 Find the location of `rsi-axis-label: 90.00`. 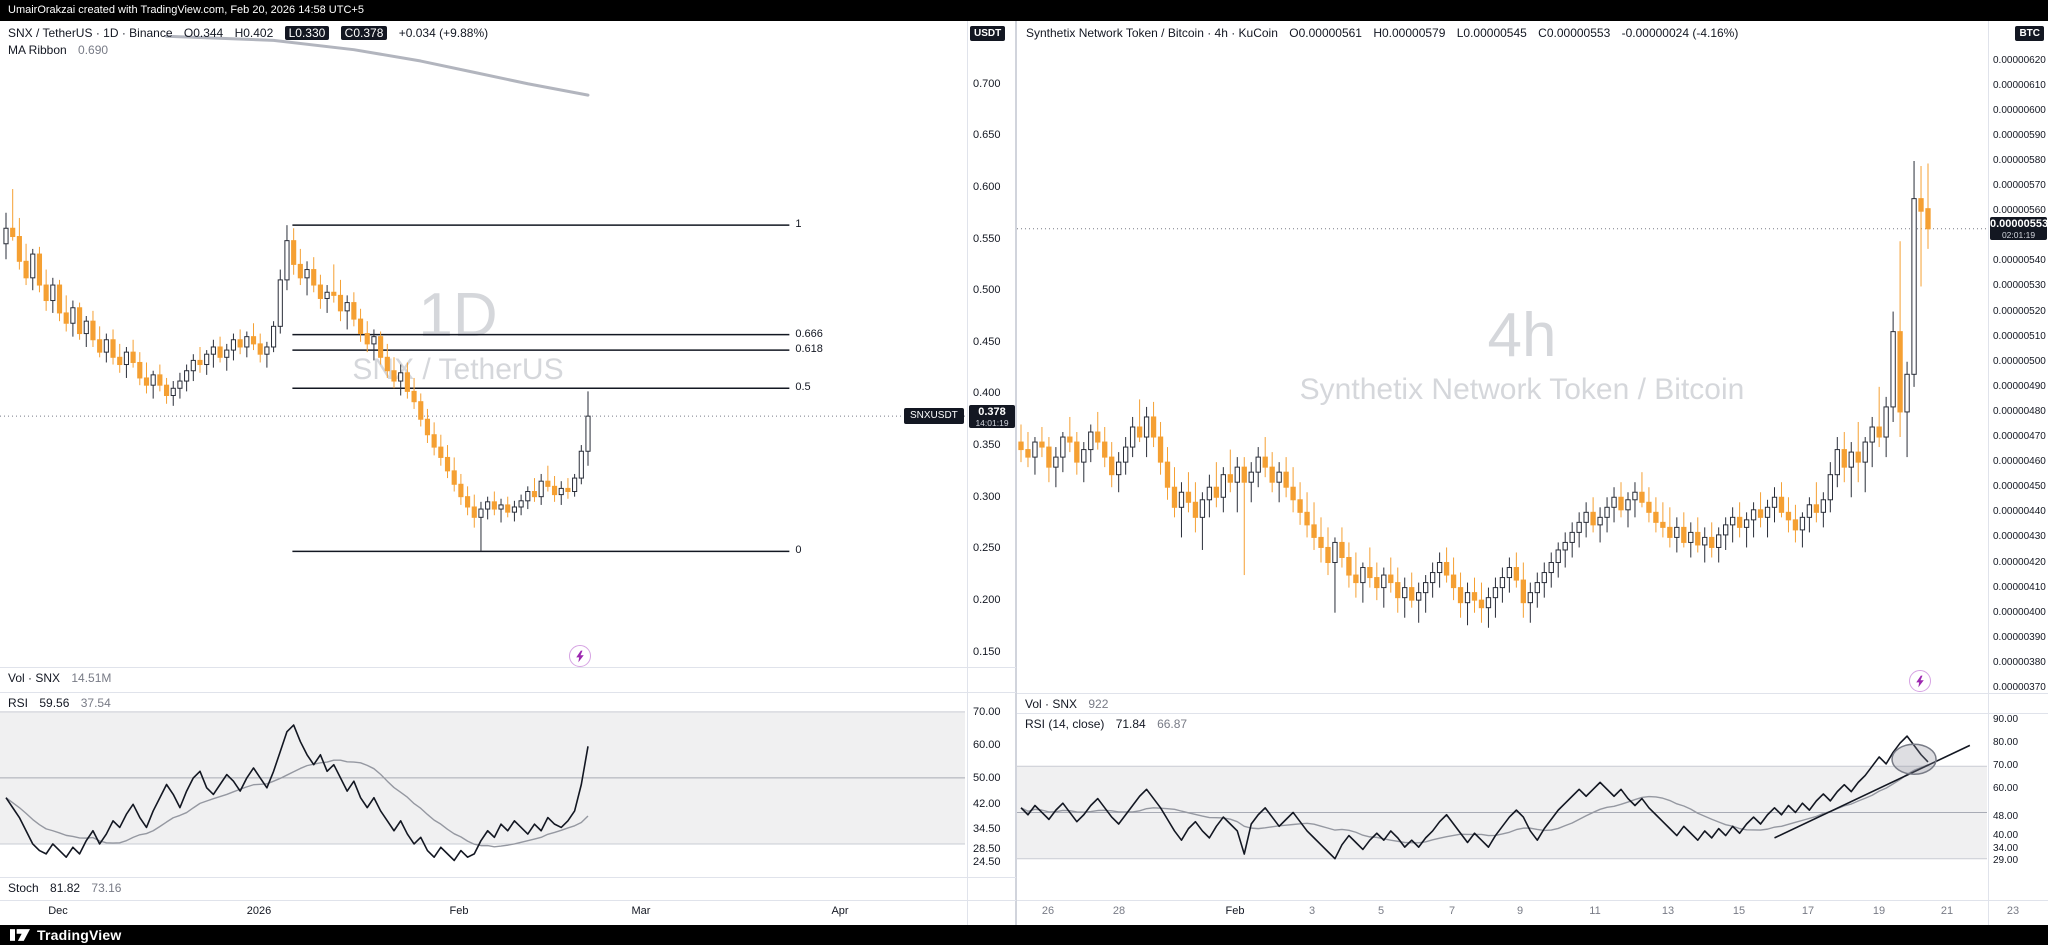

rsi-axis-label: 90.00 is located at coordinates (2006, 719).